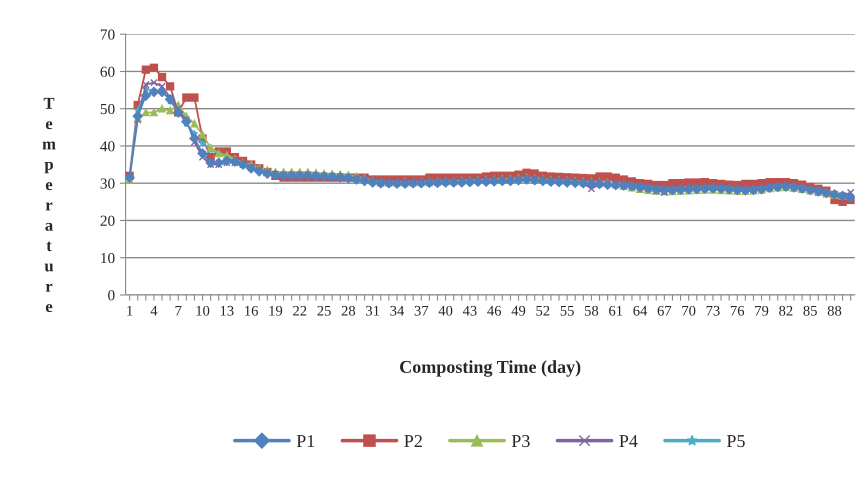 This screenshot has width=866, height=482. What do you see at coordinates (521, 441) in the screenshot?
I see `legend-label: P3` at bounding box center [521, 441].